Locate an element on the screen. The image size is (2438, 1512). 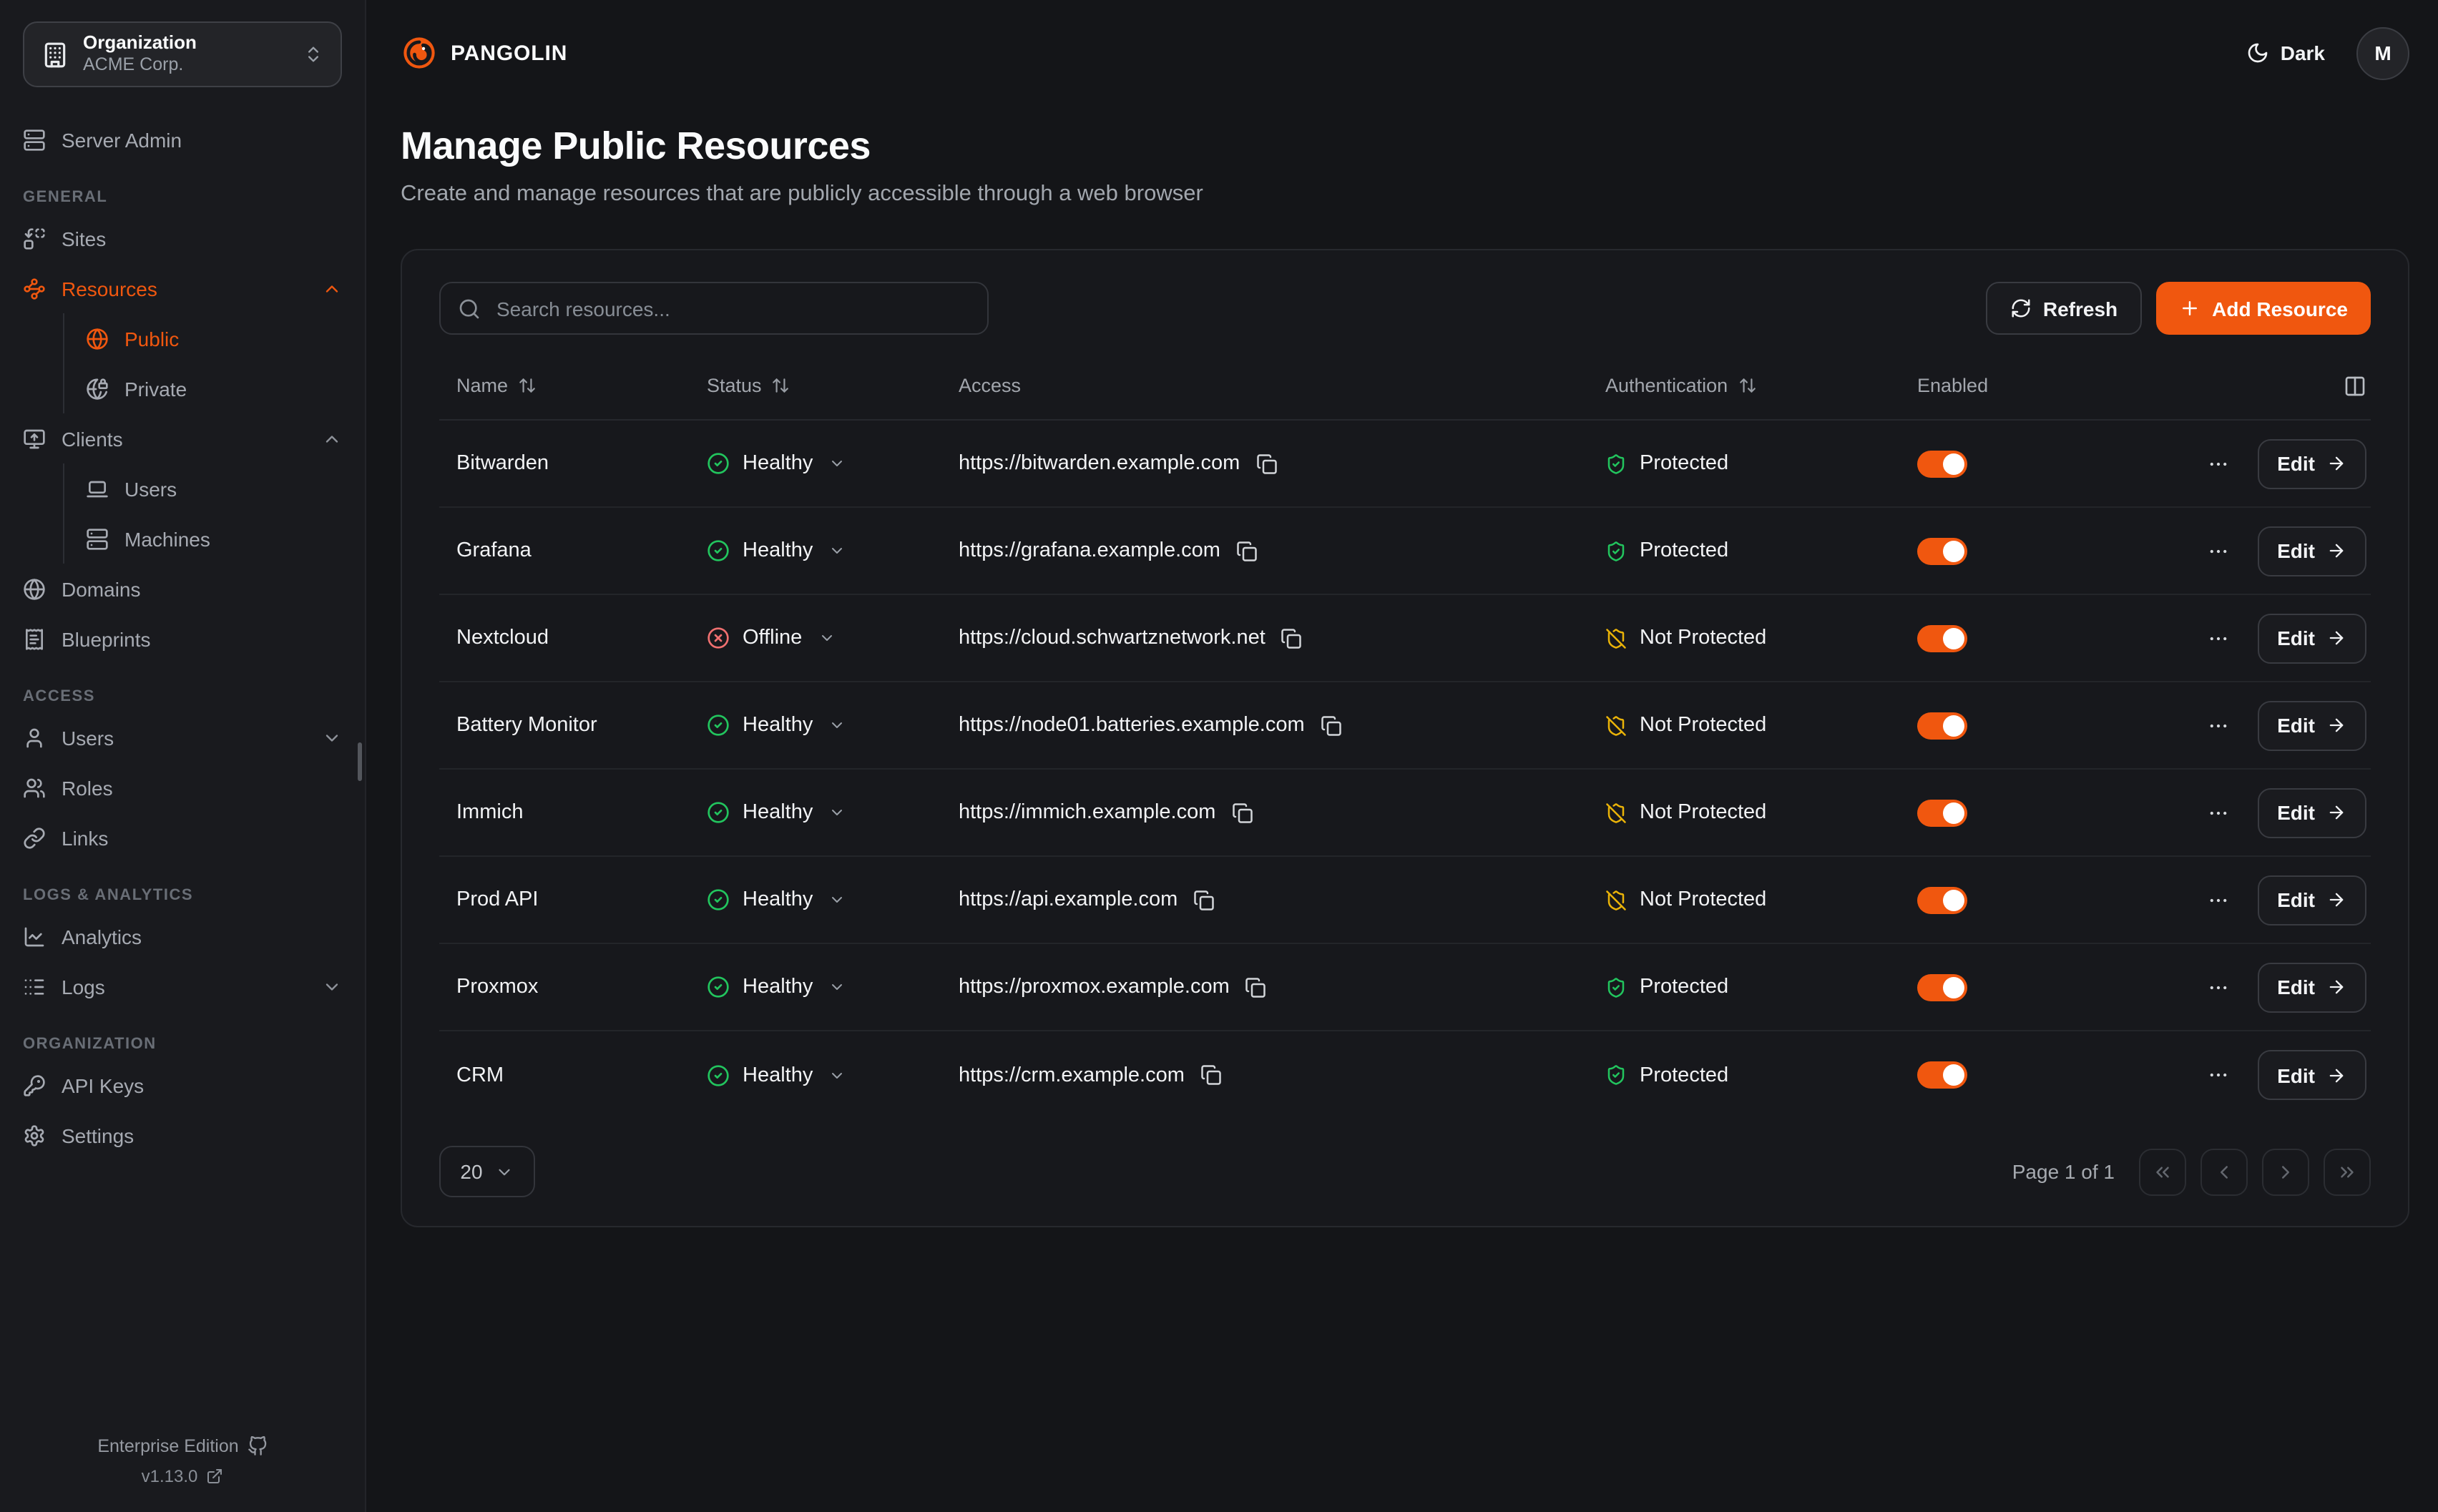
page-size-select: 20 is located at coordinates (487, 1172).